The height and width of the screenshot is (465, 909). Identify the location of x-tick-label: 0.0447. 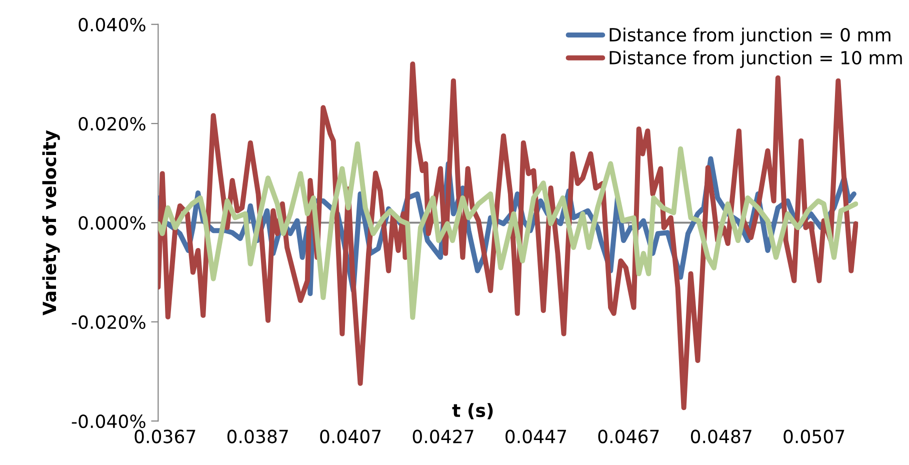
(536, 437).